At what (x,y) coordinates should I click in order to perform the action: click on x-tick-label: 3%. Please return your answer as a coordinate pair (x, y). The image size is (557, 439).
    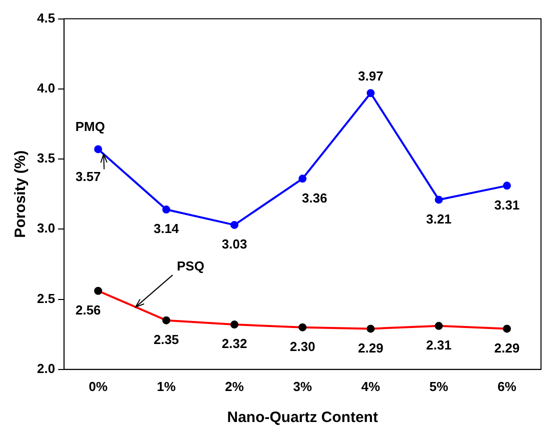
    Looking at the image, I should click on (302, 386).